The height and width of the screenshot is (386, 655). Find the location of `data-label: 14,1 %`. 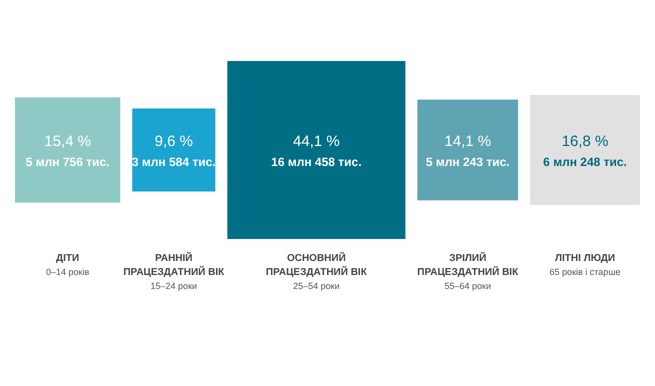

data-label: 14,1 % is located at coordinates (468, 141).